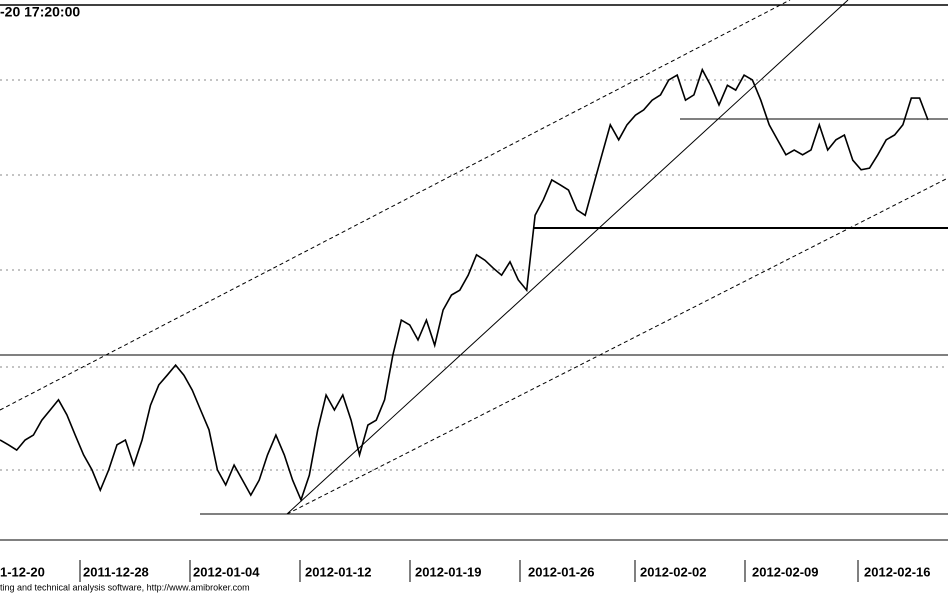  What do you see at coordinates (40, 12) in the screenshot?
I see `chart-title: -20 17:20:00` at bounding box center [40, 12].